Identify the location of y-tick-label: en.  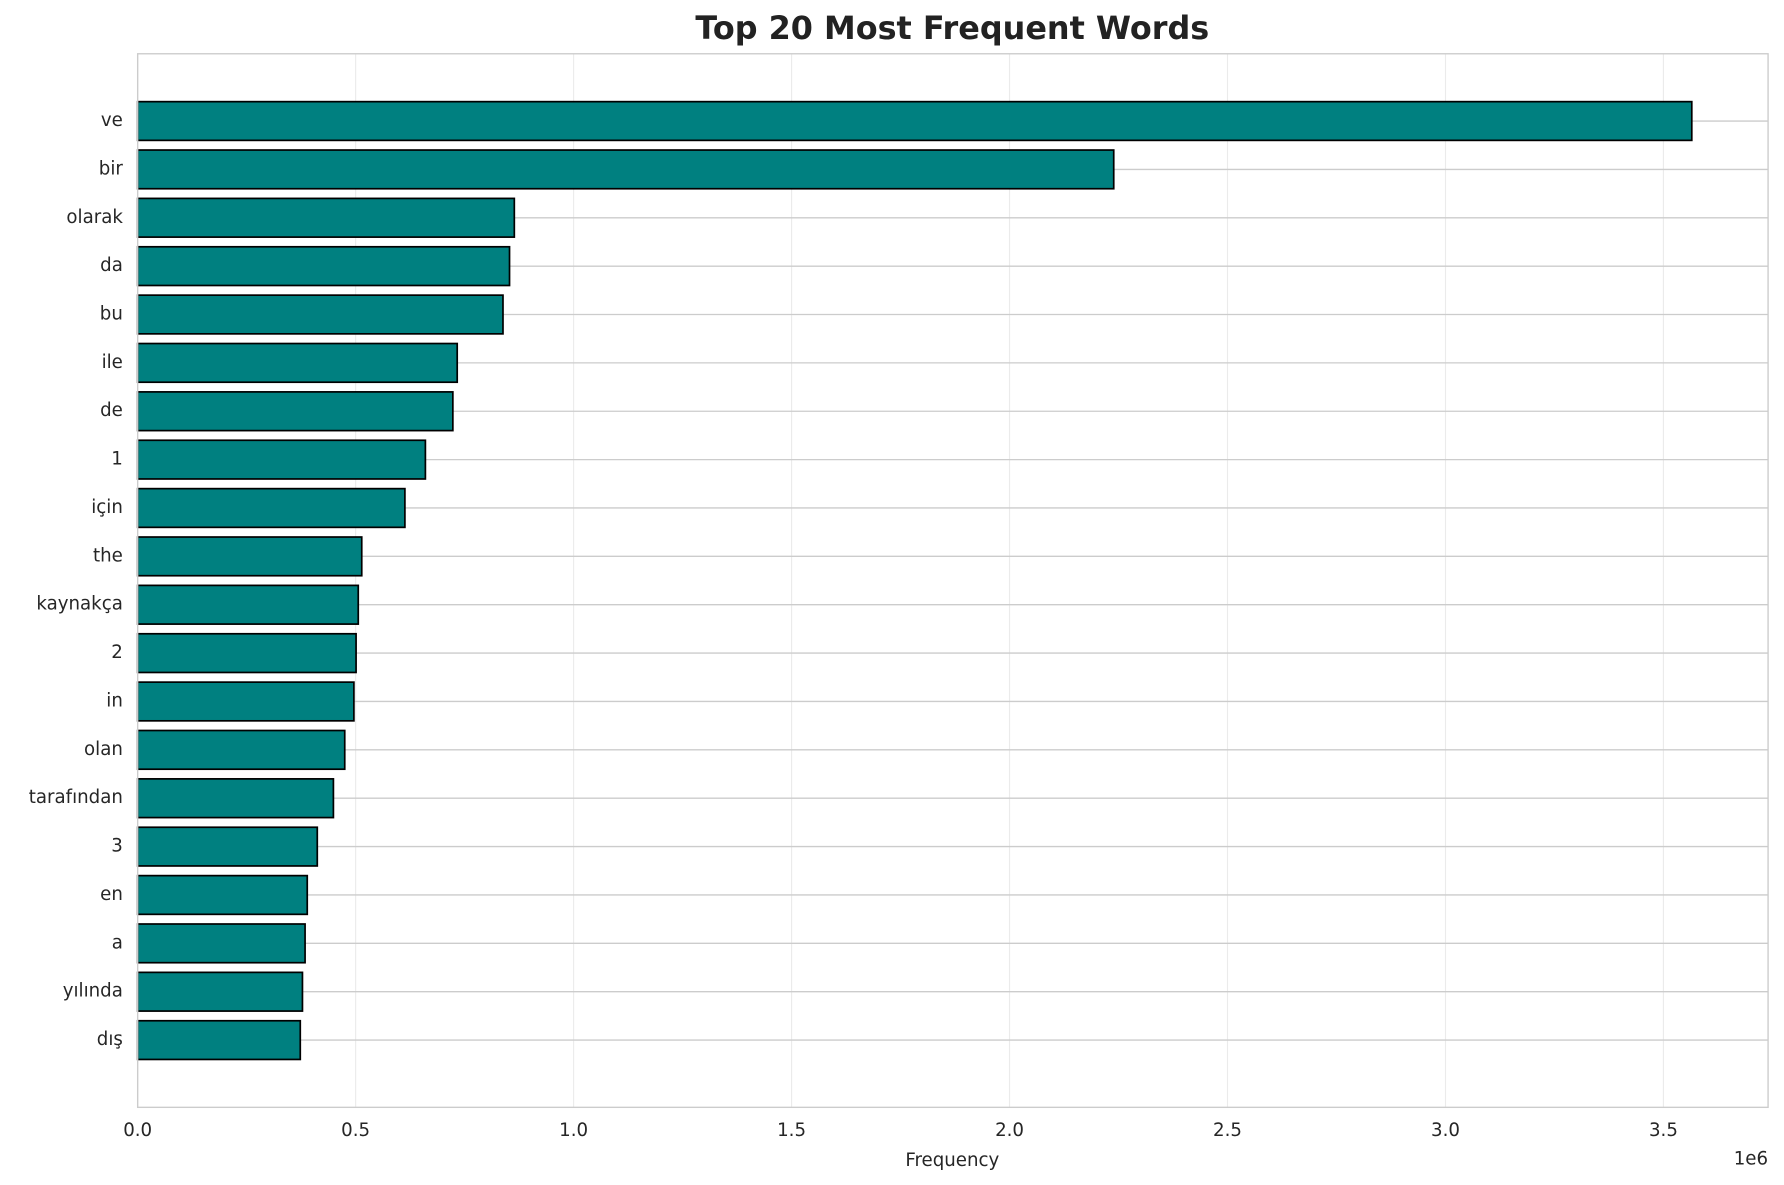
(111, 894).